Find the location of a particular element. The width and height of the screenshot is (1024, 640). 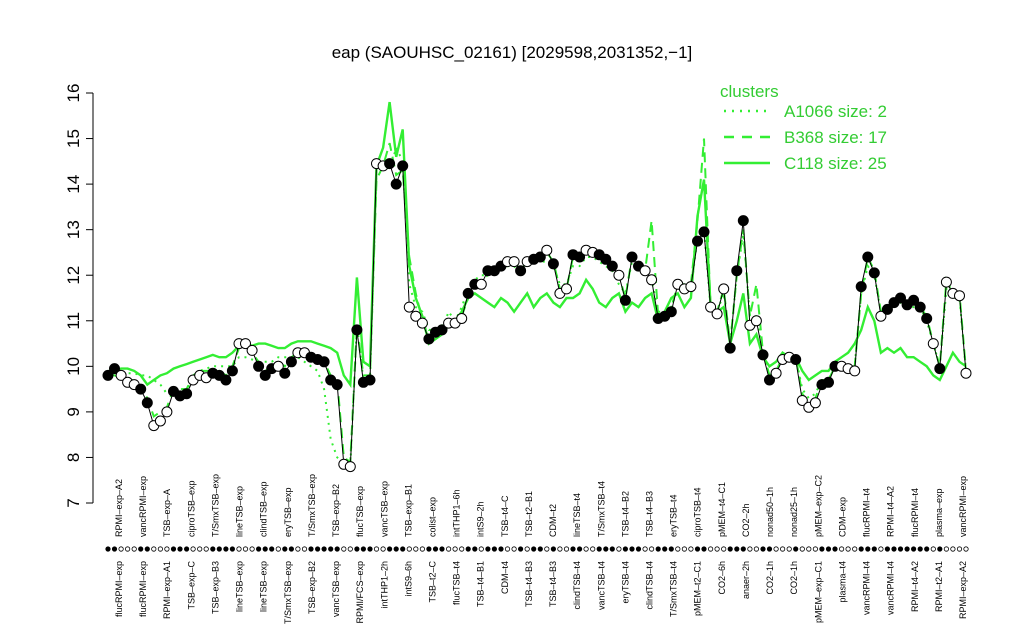

x-label-top: ciproTSB–exp is located at coordinates (191, 508).